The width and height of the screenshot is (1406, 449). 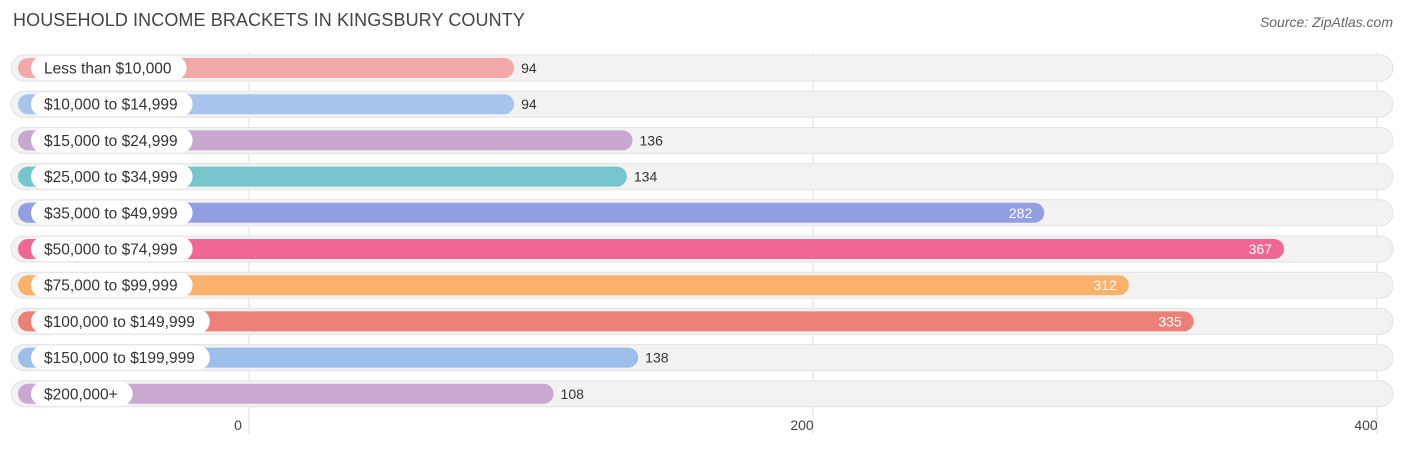 I want to click on category-label: $150,000 to $199,999, so click(x=119, y=358).